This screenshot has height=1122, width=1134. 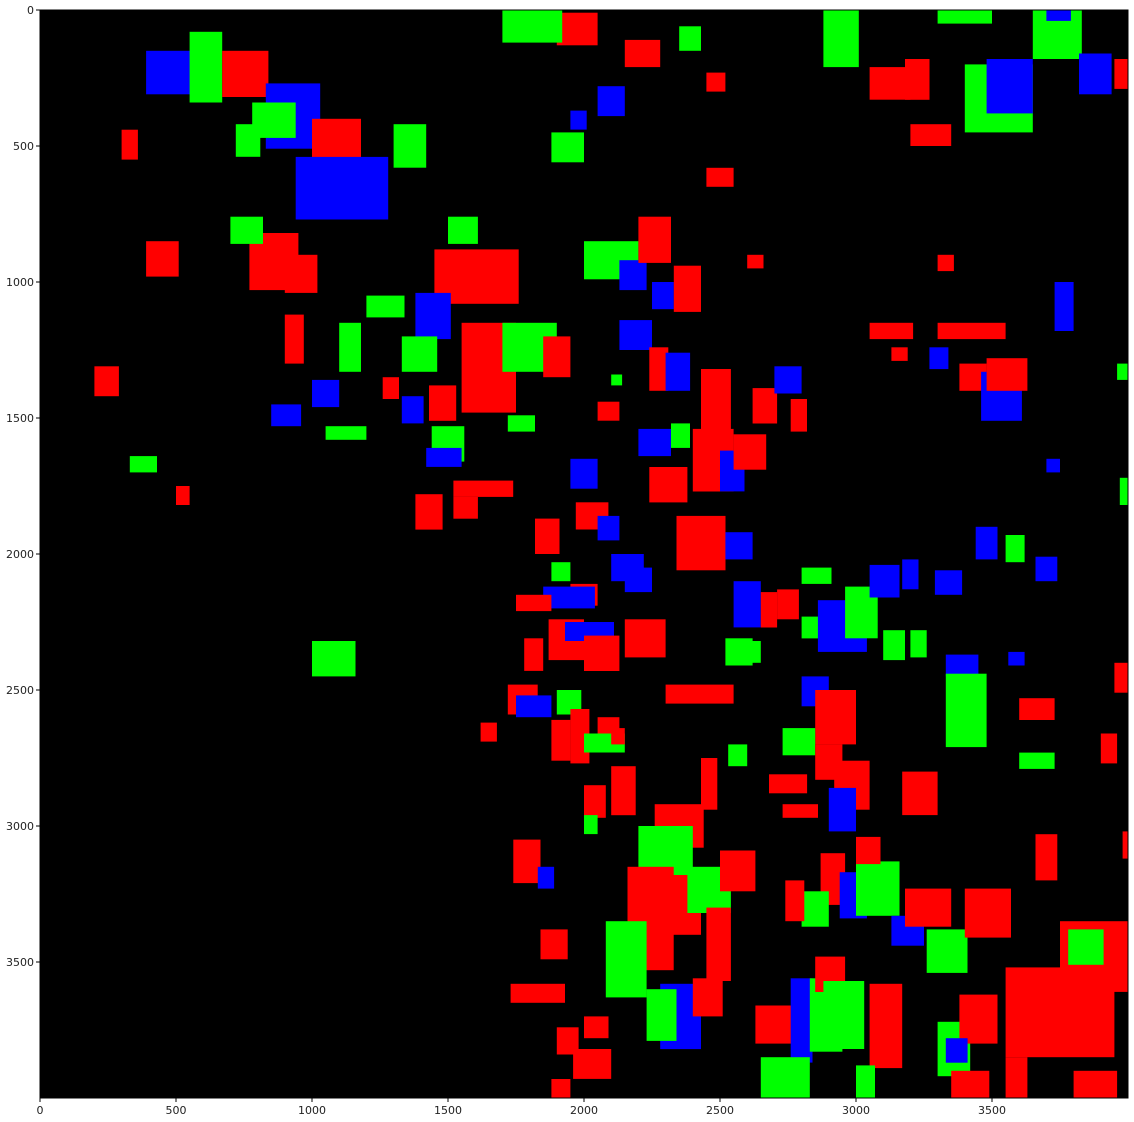 I want to click on x-tick-label: 500, so click(x=176, y=1110).